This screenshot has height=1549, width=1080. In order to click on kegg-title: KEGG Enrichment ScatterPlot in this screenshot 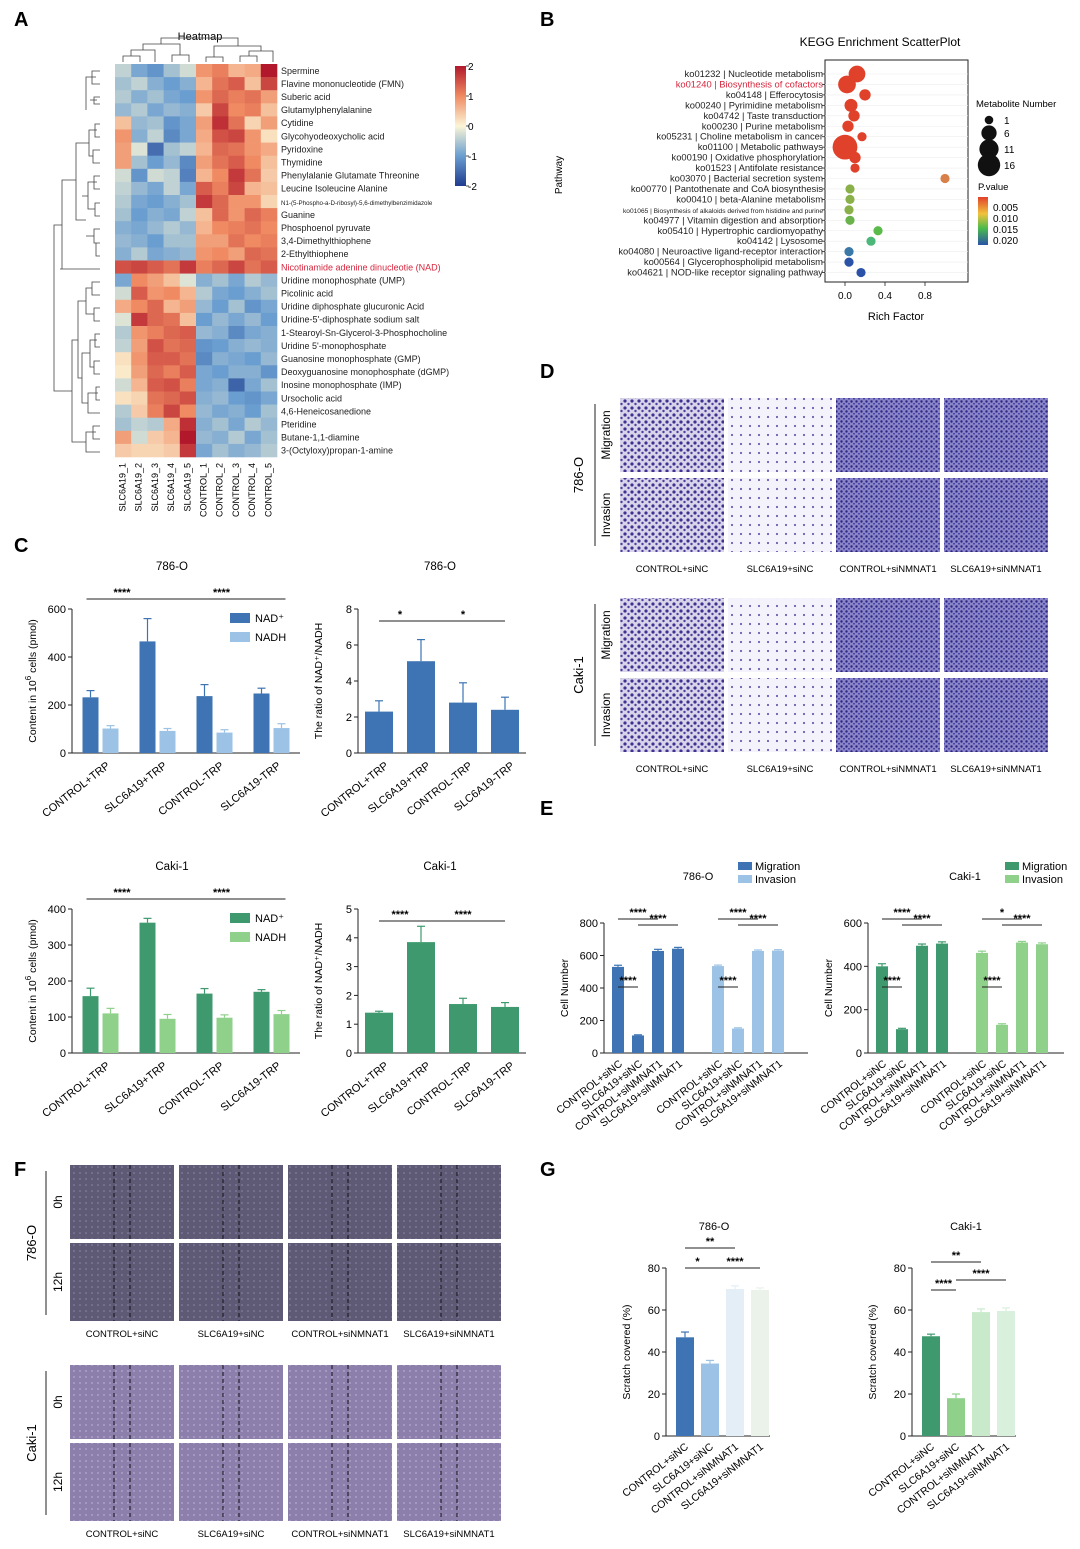, I will do `click(880, 42)`.